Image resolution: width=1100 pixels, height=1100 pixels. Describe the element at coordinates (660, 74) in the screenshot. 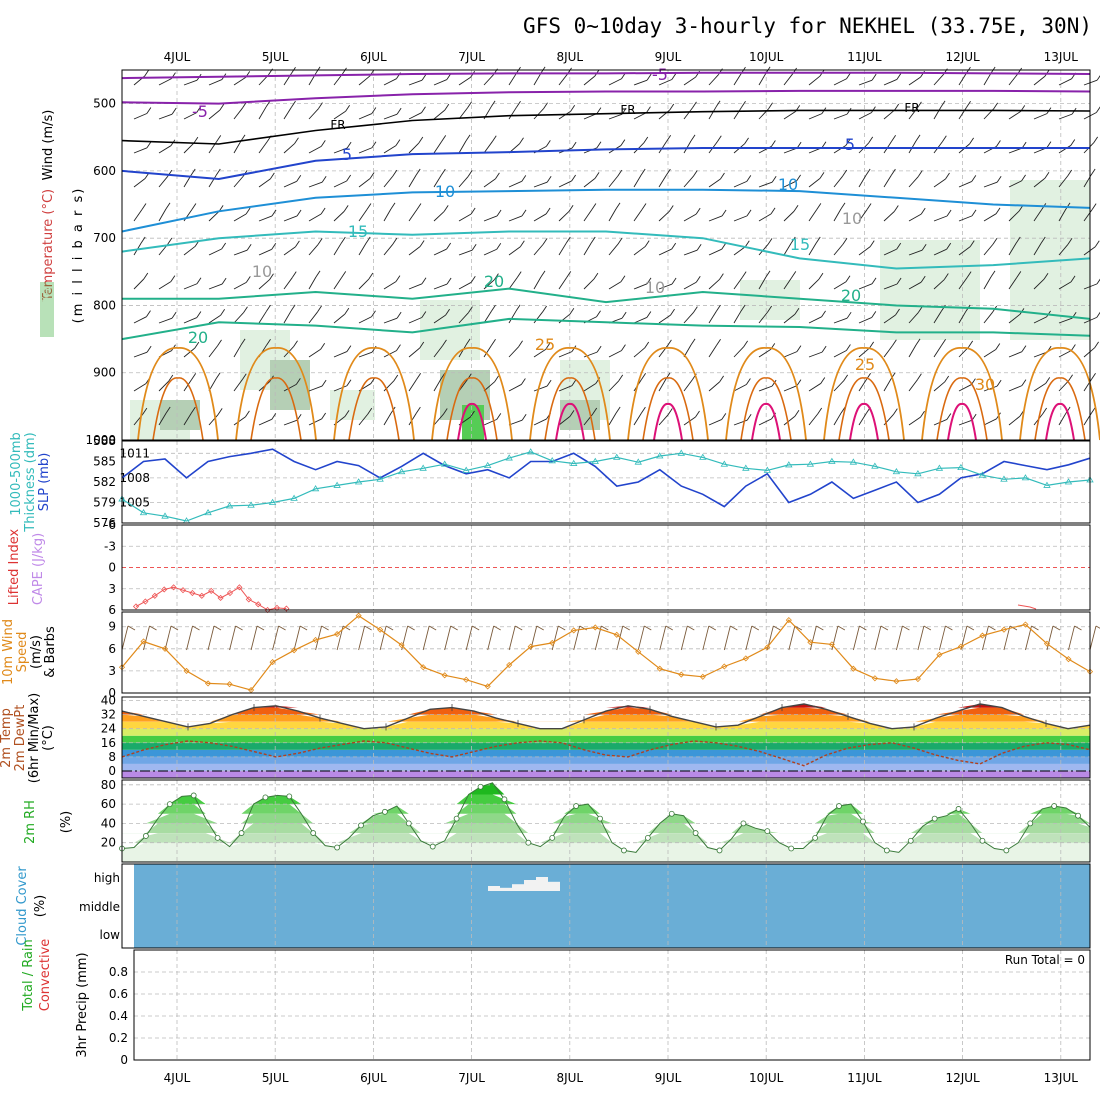

I see `contour-label: -5` at that location.